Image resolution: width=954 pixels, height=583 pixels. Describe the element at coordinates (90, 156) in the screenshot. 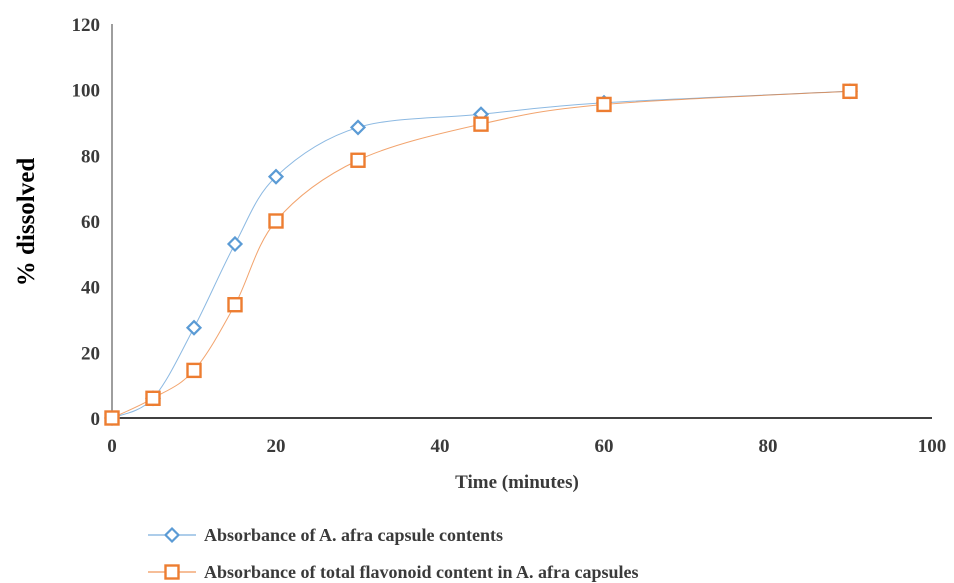

I see `y-tick-label: 80` at that location.